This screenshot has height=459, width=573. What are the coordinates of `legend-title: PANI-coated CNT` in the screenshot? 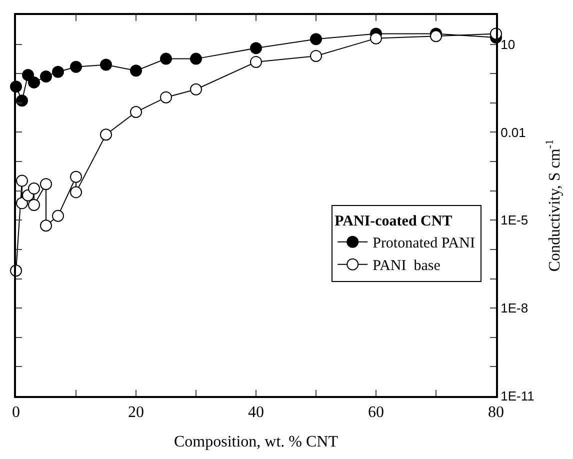 It's located at (393, 222).